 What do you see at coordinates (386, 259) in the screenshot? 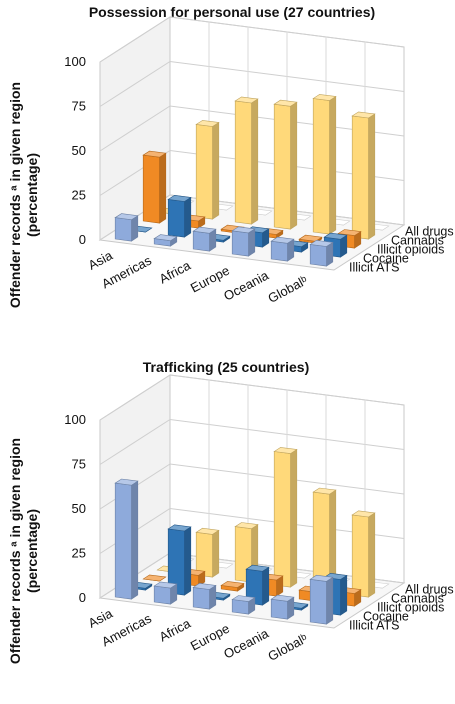
I see `chart-1-series-label: Cocaine` at bounding box center [386, 259].